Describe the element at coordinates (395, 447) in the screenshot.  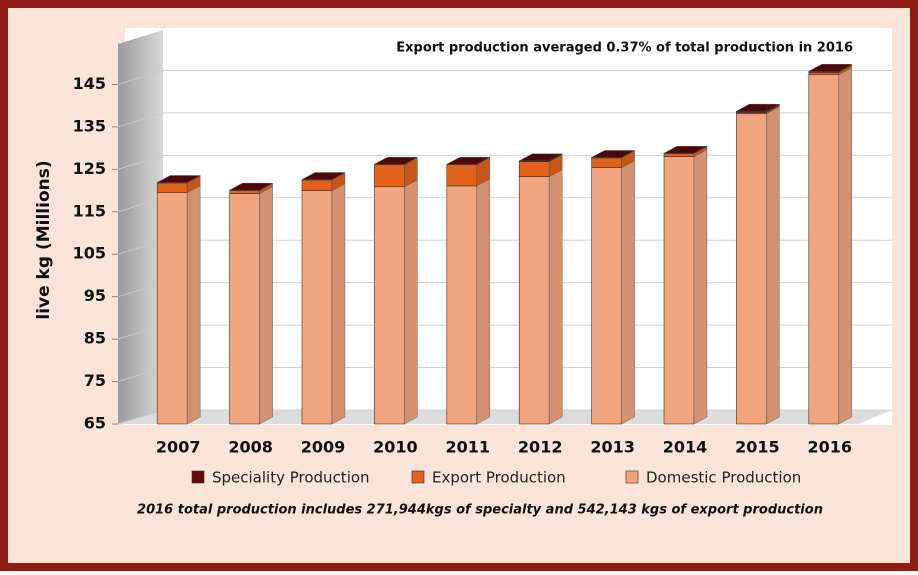
I see `x-tick-label: 2010` at that location.